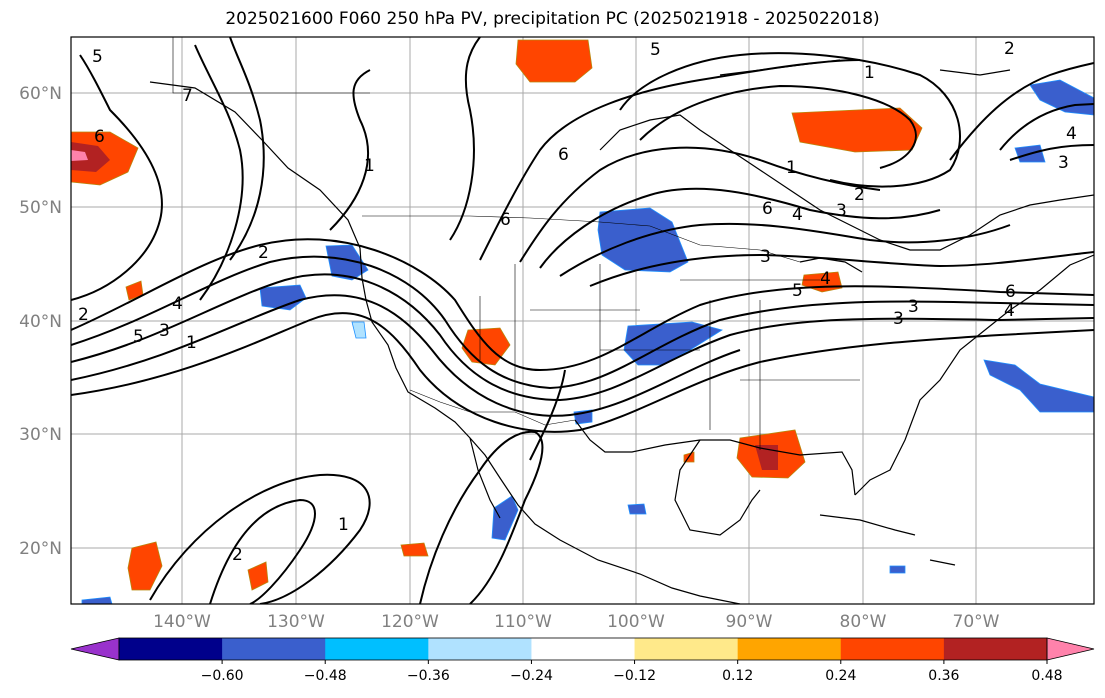 The width and height of the screenshot is (1105, 698). What do you see at coordinates (749, 622) in the screenshot?
I see `lon-label: 90°W` at bounding box center [749, 622].